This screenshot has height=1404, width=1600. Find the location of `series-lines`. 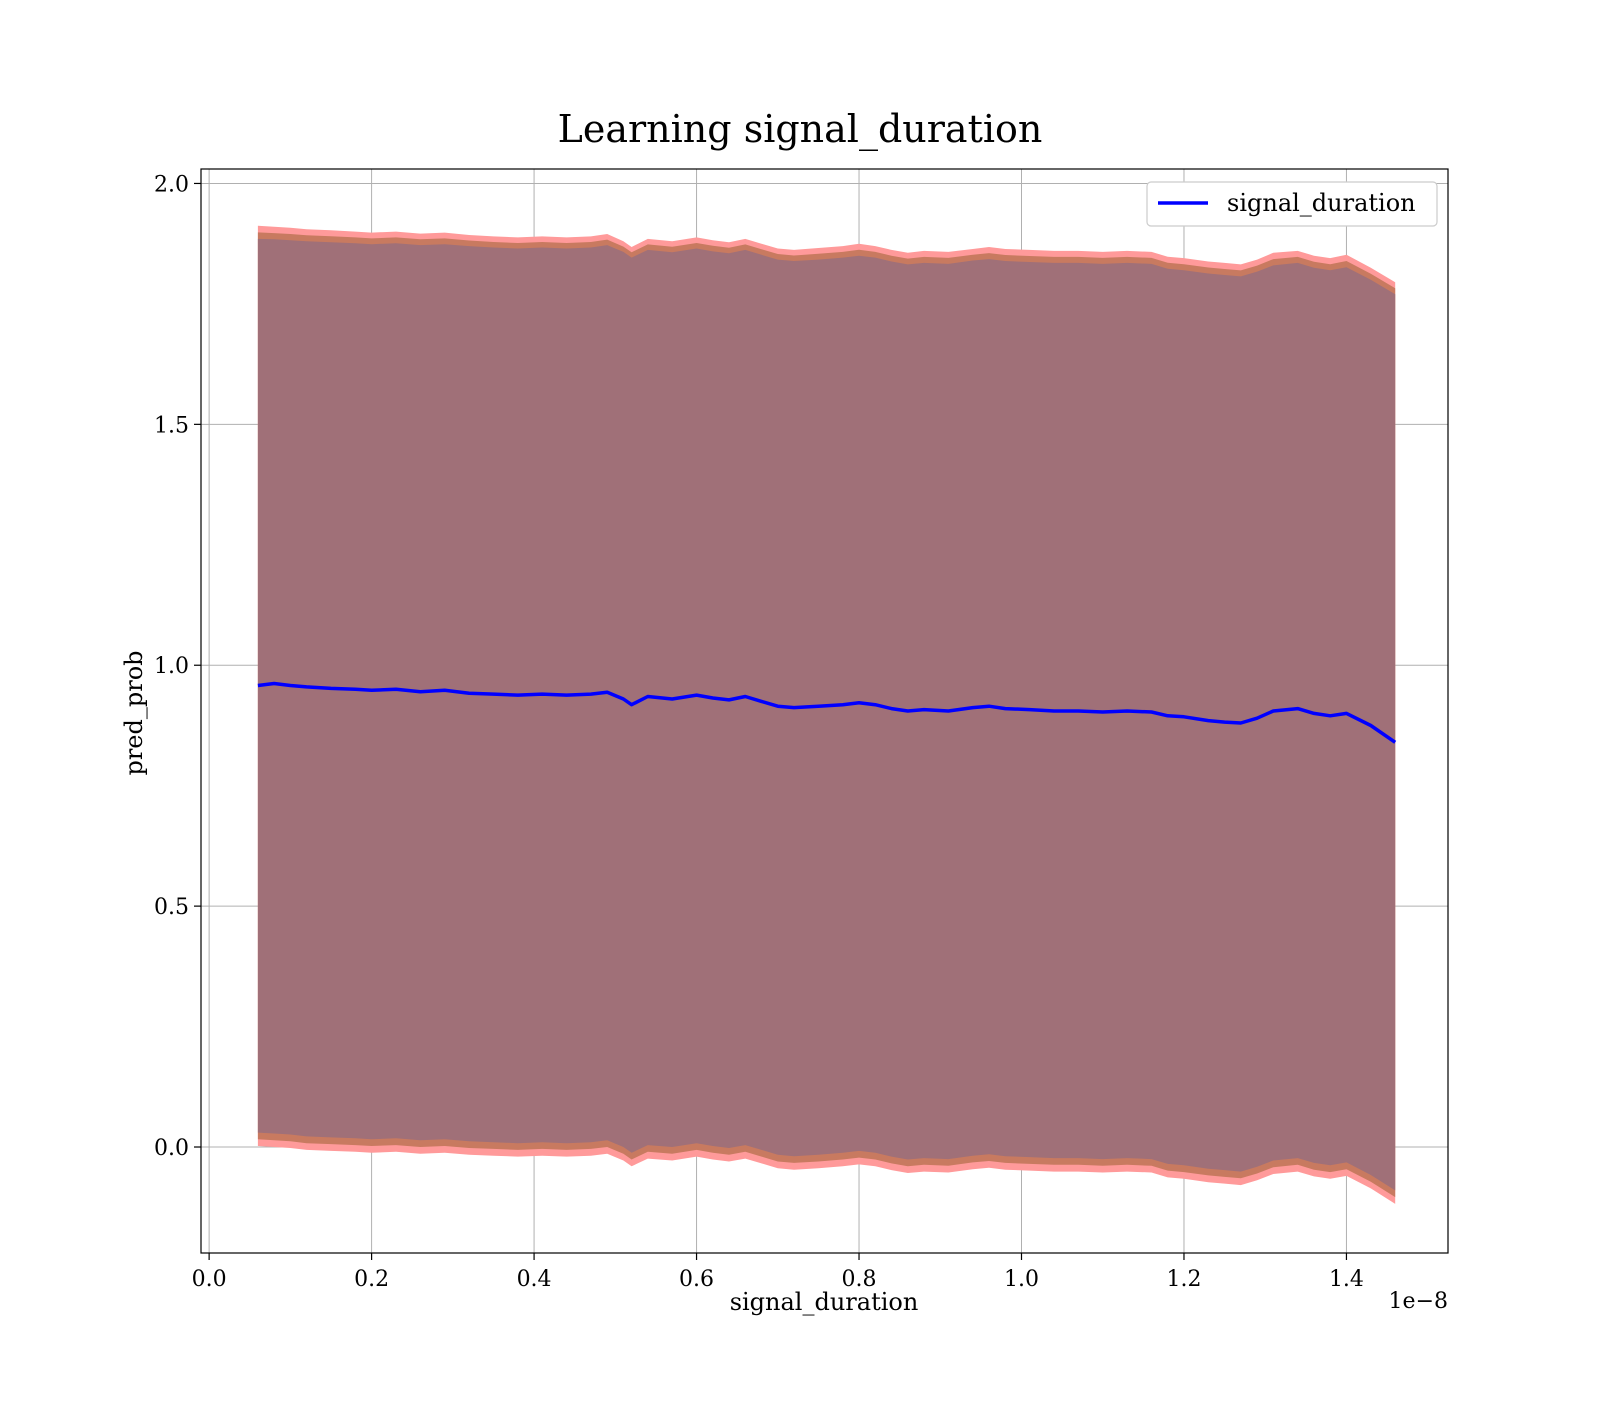

series-lines is located at coordinates (827, 712).